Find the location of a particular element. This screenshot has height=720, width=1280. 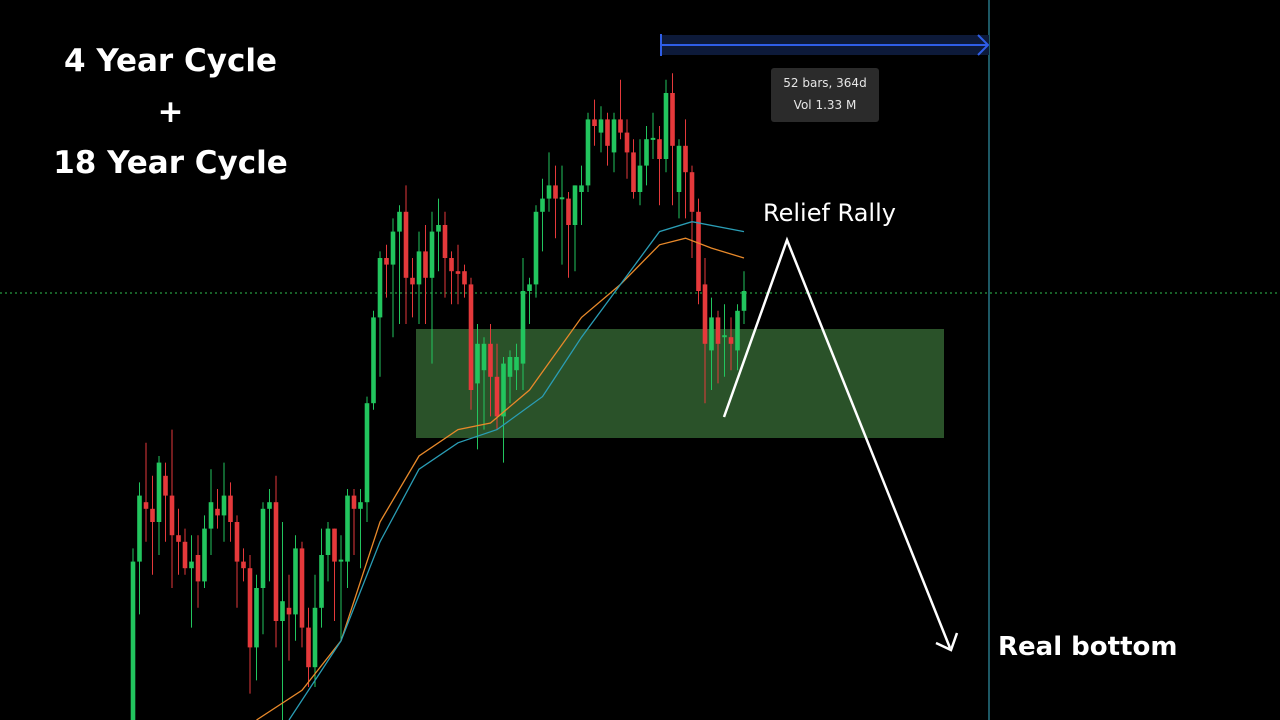

title-line-2: 18 Year Cycle is located at coordinates (170, 163).